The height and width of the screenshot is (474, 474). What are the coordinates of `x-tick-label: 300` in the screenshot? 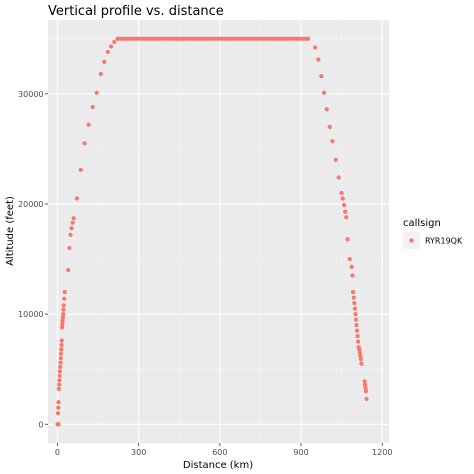 It's located at (138, 452).